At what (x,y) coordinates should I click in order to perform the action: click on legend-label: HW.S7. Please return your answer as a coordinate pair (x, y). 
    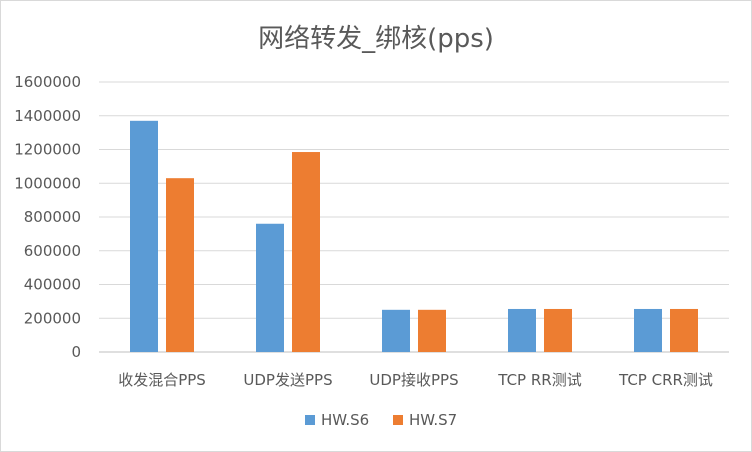
    Looking at the image, I should click on (433, 420).